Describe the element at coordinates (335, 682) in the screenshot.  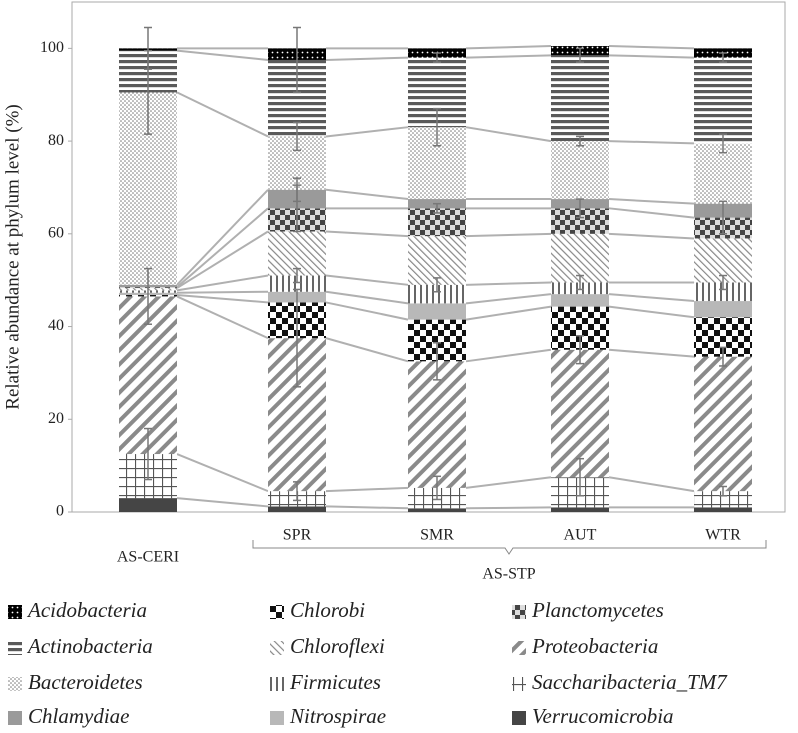
I see `legend-label: Firmicutes` at that location.